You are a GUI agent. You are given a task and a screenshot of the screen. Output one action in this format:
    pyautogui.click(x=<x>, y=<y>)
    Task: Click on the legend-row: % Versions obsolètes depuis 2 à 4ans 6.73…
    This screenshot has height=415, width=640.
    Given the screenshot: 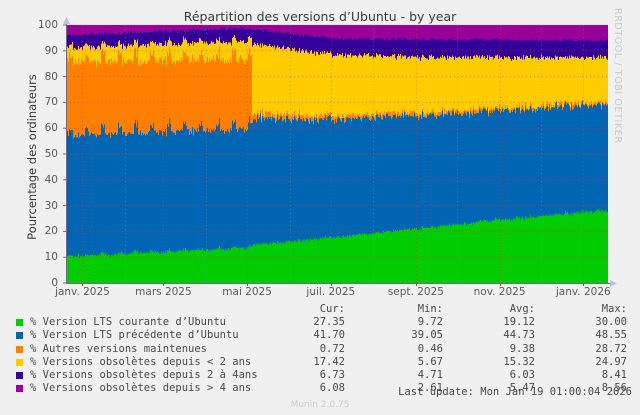 What is the action you would take?
    pyautogui.click(x=320, y=375)
    